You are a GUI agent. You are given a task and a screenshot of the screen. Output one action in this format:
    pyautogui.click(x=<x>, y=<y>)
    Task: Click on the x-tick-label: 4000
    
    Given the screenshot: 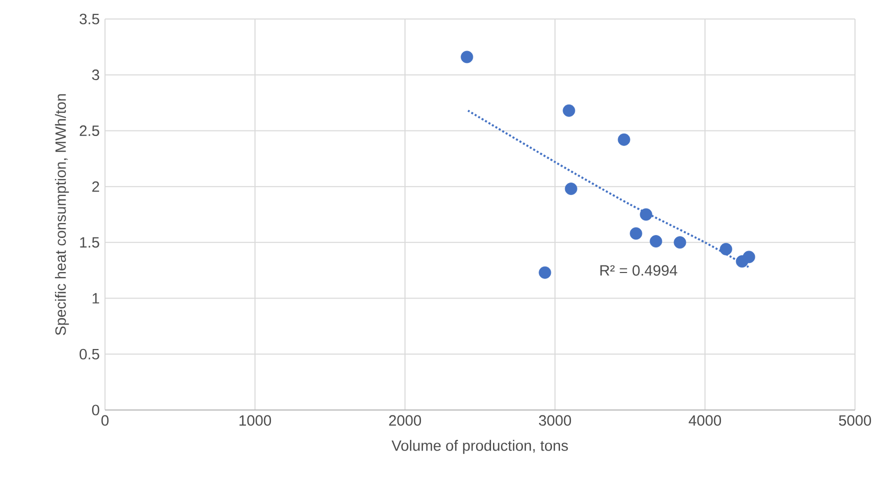 What is the action you would take?
    pyautogui.click(x=705, y=420)
    